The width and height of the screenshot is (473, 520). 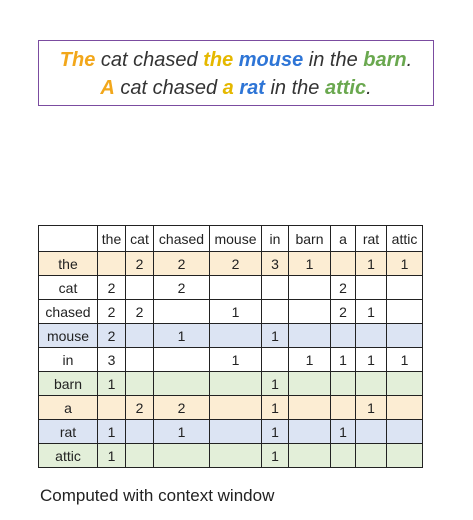 I want to click on corner-cell, so click(x=68, y=238).